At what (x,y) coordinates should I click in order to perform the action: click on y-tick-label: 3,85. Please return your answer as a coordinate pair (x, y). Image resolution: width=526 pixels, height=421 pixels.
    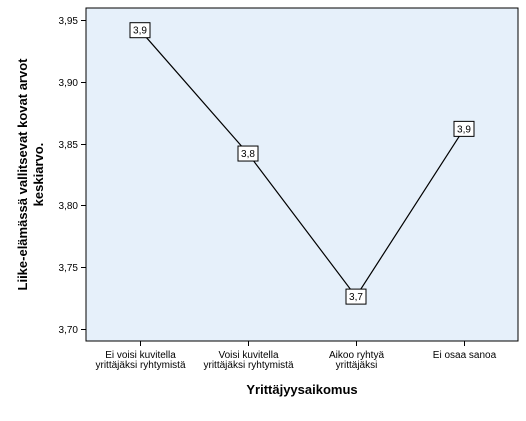
    Looking at the image, I should click on (69, 145).